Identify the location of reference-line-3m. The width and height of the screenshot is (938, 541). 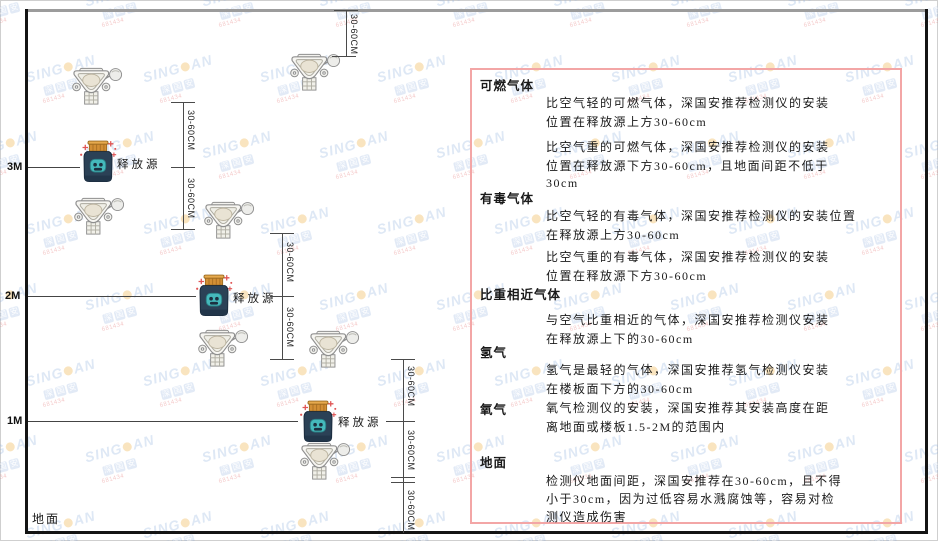
(54, 167).